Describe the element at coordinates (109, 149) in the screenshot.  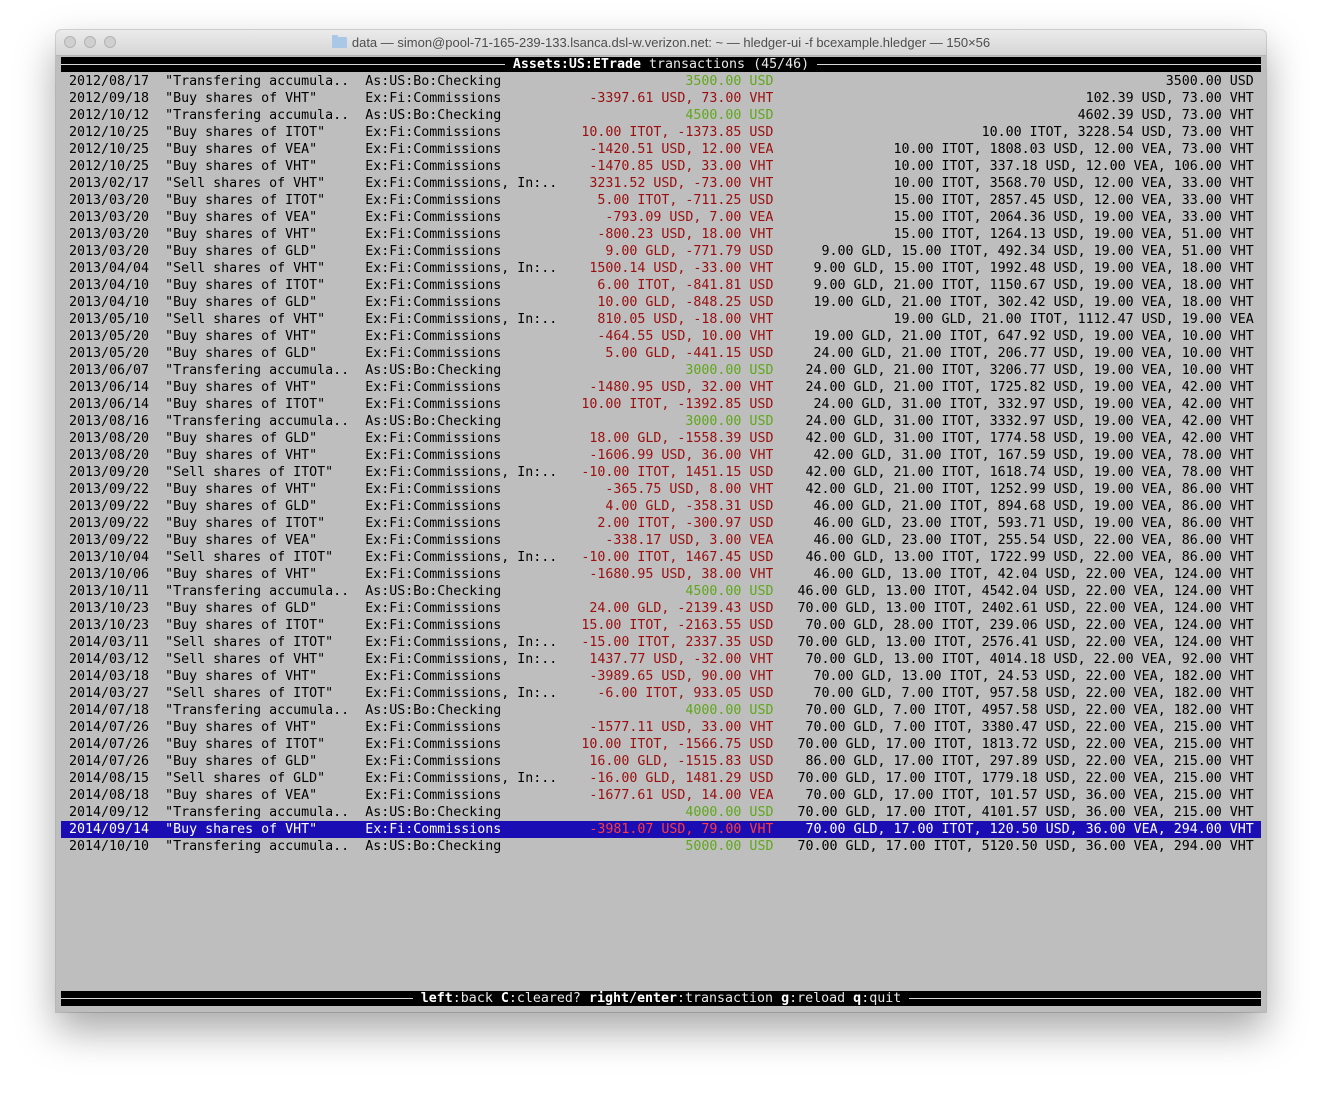
I see `transaction-date: 2012/10/25` at that location.